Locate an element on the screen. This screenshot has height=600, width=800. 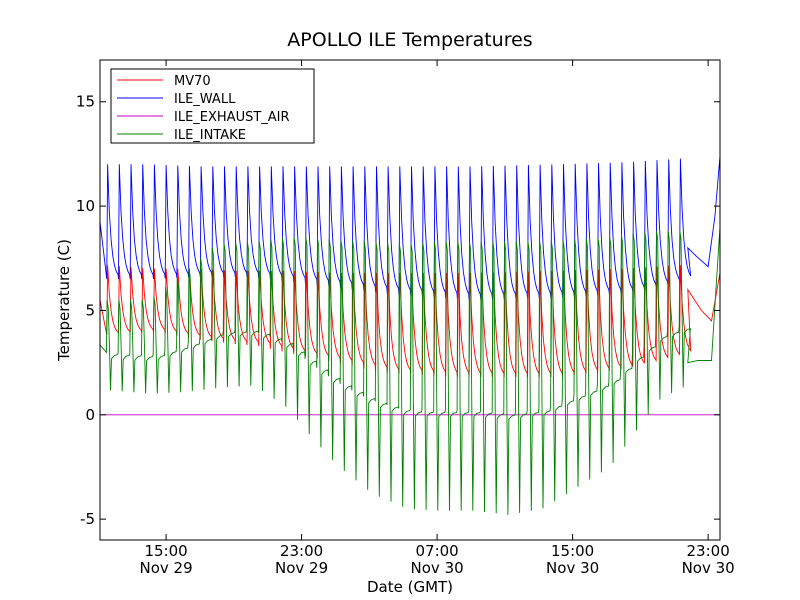
legend-label: ILE_EXHAUST_AIR is located at coordinates (232, 117).